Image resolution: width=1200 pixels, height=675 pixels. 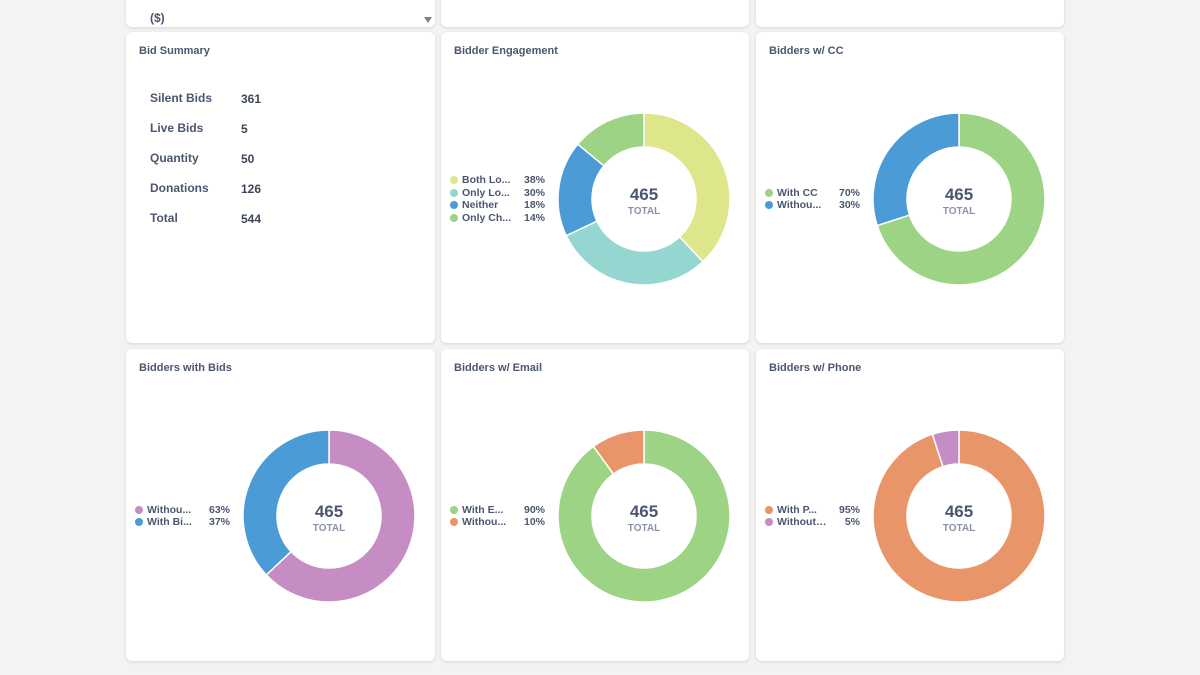 What do you see at coordinates (428, 20) in the screenshot?
I see `chevron-down-icon` at bounding box center [428, 20].